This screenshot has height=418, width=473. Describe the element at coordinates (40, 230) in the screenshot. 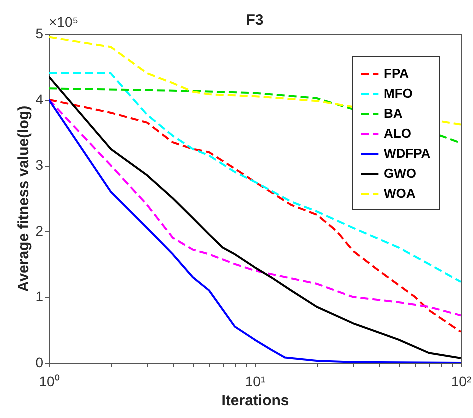

I see `y-tick-label: 2` at that location.